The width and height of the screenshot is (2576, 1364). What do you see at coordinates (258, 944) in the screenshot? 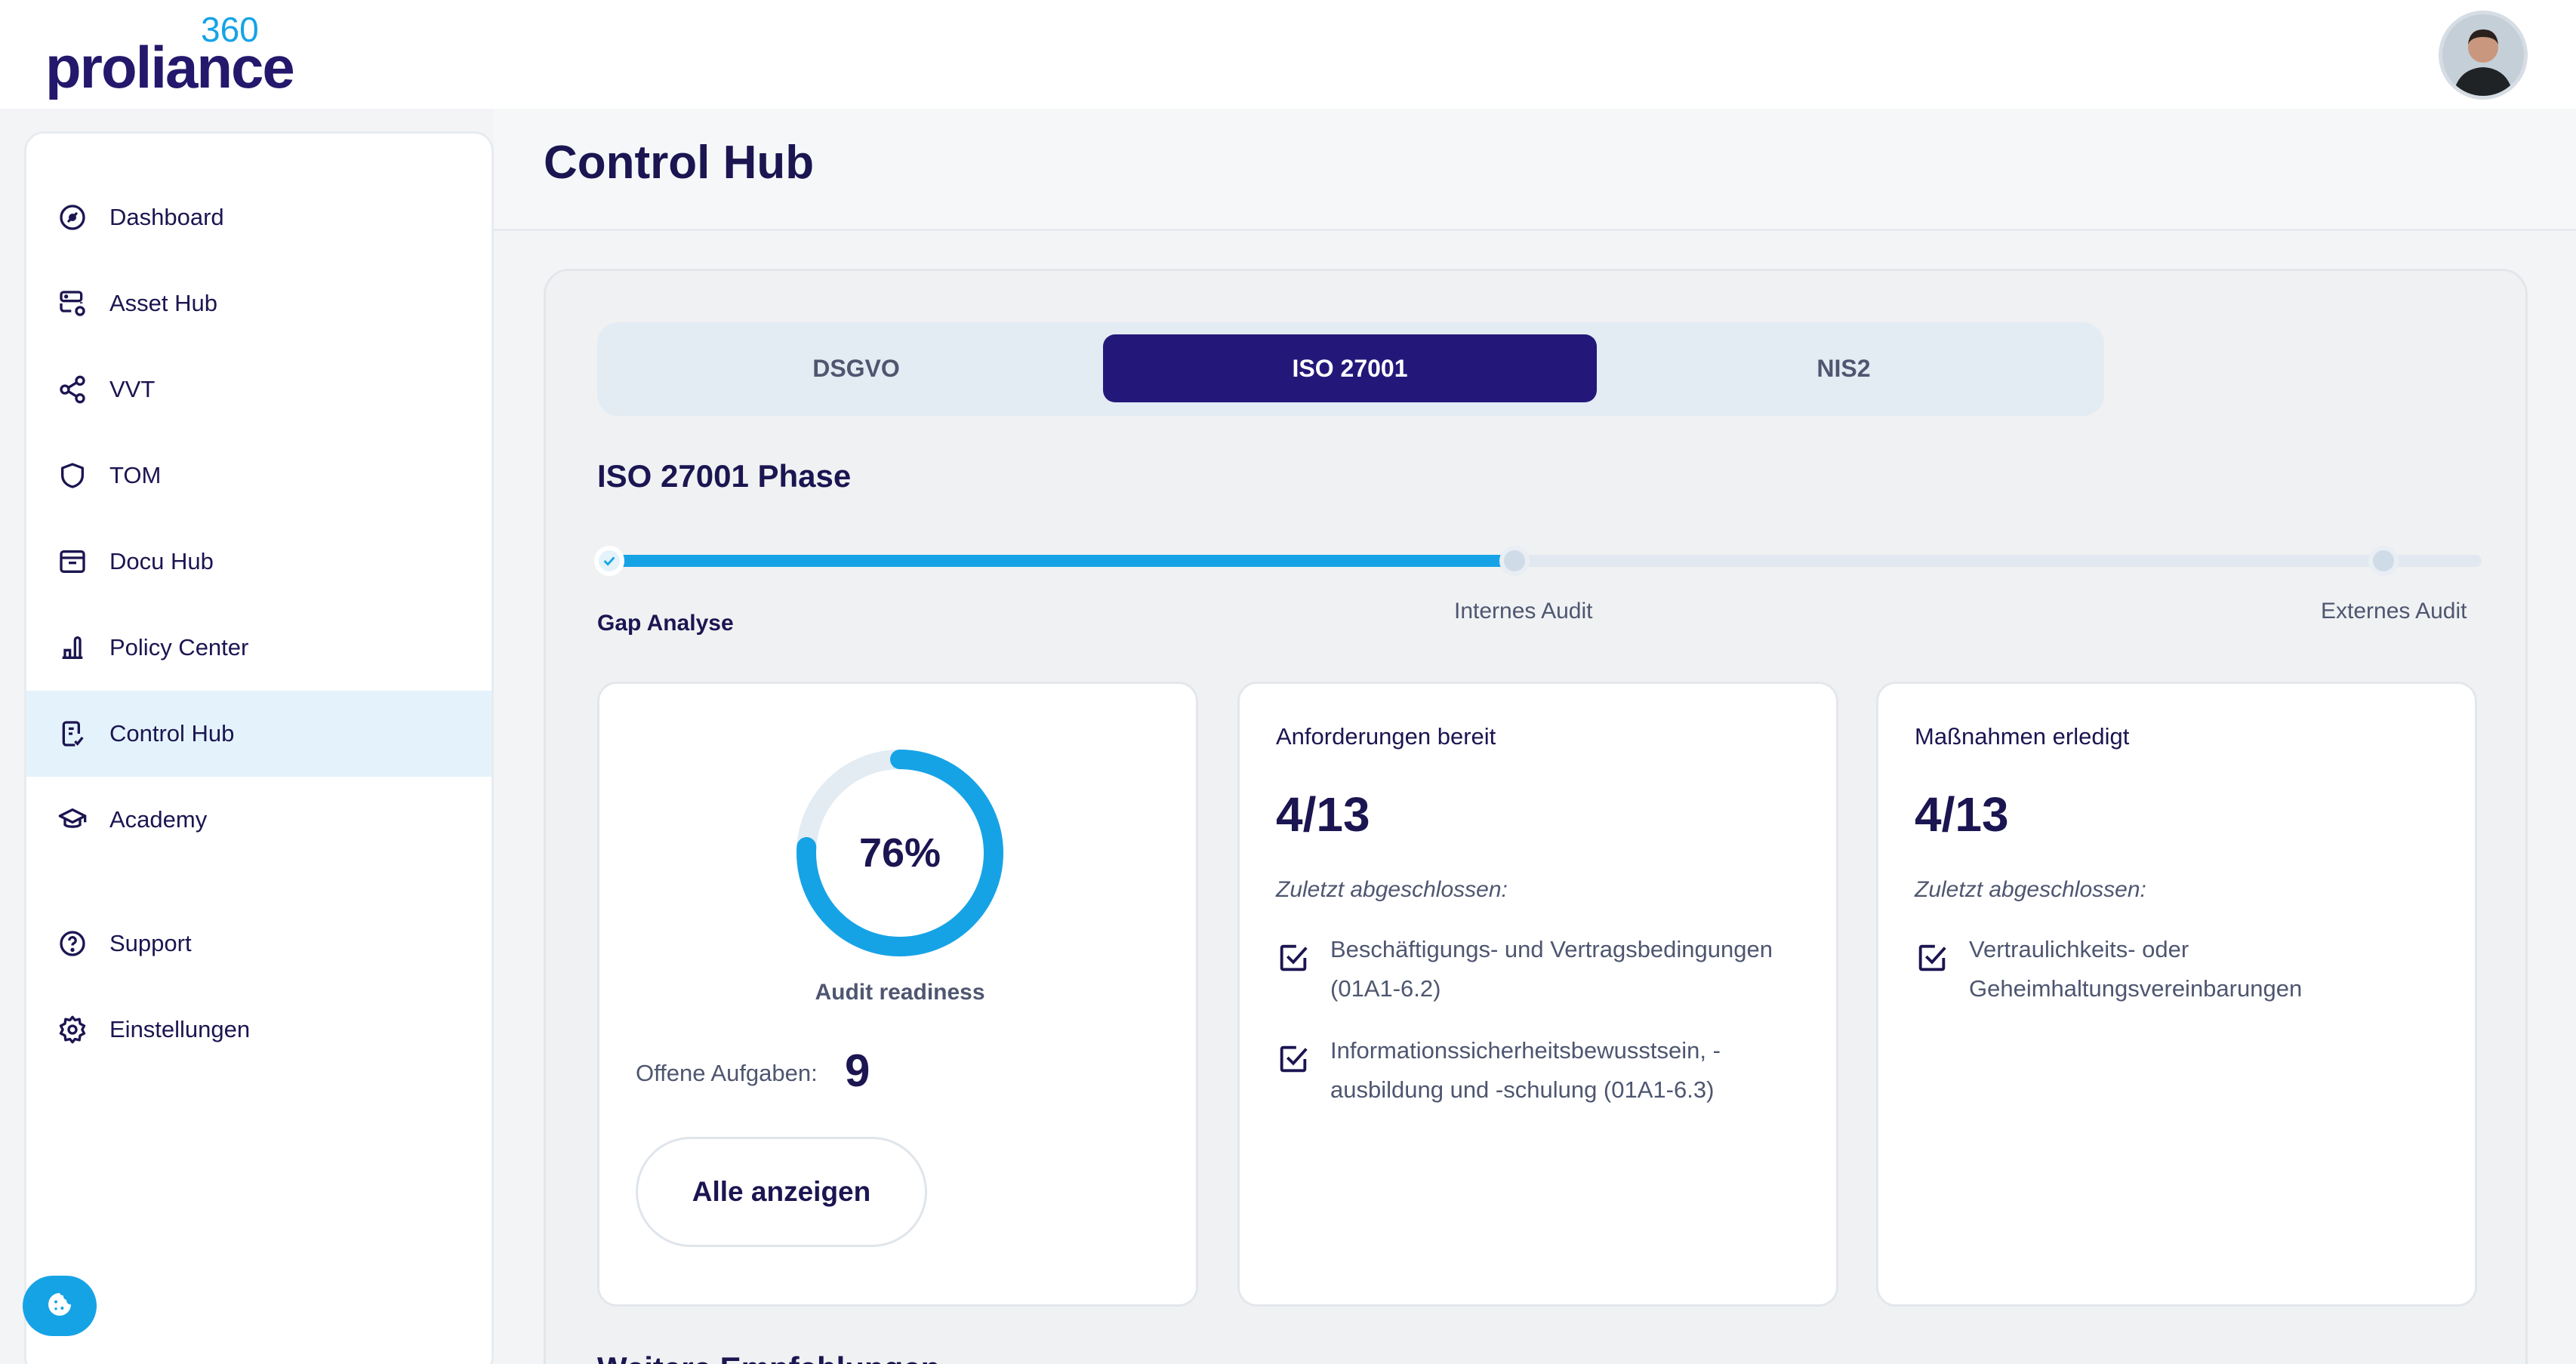
I see `sidebar-item-support: Support` at bounding box center [258, 944].